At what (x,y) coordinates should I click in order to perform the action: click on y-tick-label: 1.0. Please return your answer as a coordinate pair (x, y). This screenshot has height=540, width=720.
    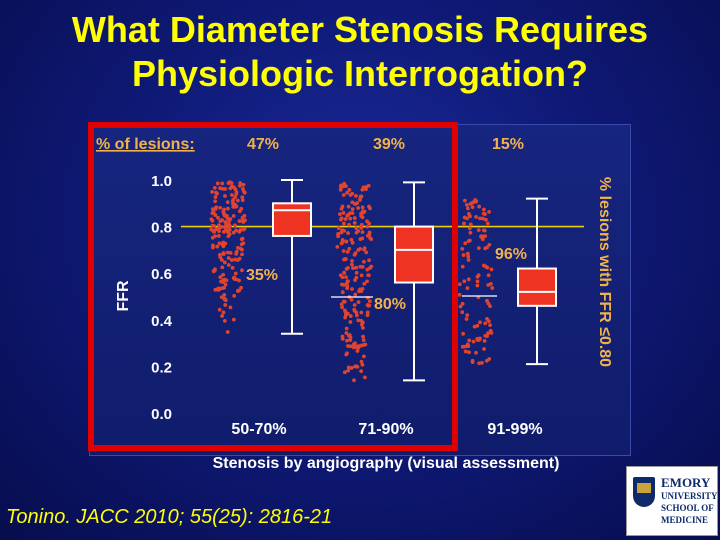
    Looking at the image, I should click on (161, 181).